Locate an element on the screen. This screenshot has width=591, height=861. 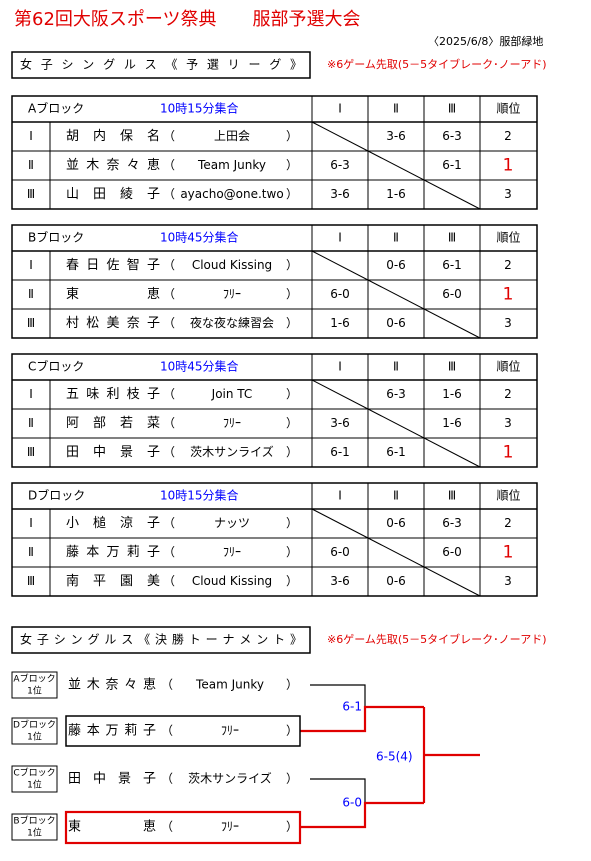
score: 6-1 is located at coordinates (452, 165).